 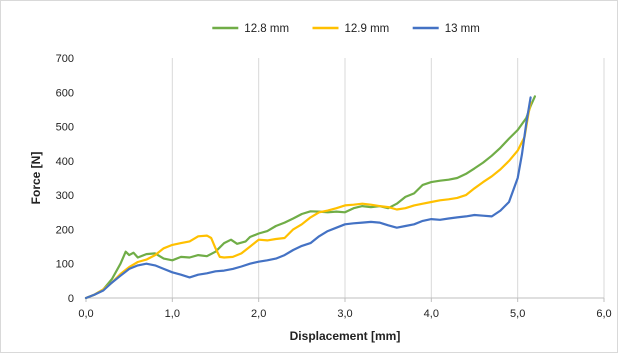 What do you see at coordinates (345, 299) in the screenshot?
I see `axes` at bounding box center [345, 299].